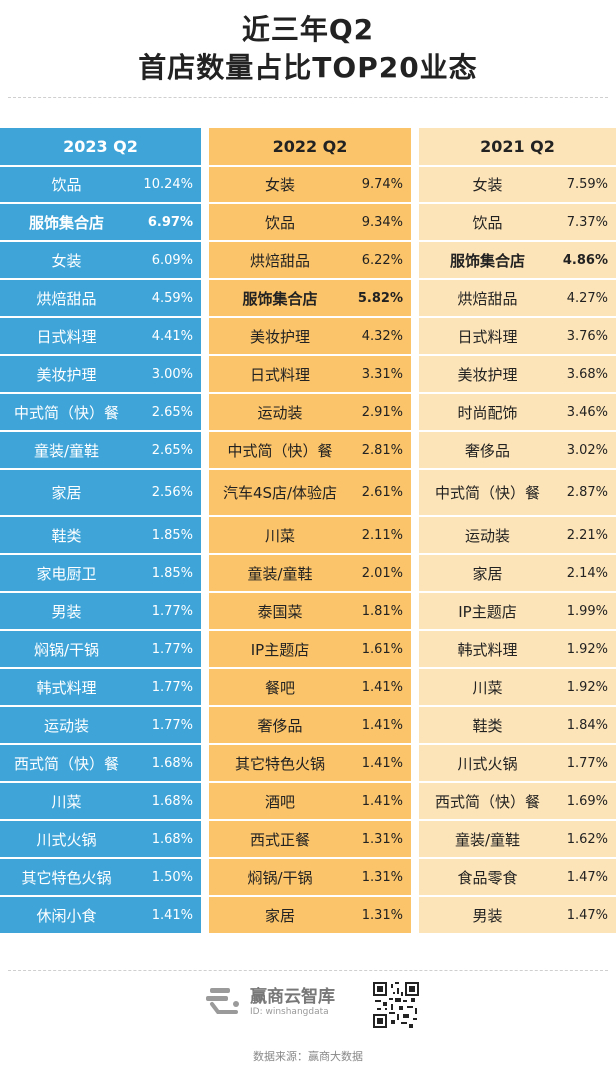  Describe the element at coordinates (310, 688) in the screenshot. I see `table-row: 餐吧 1.41%` at that location.